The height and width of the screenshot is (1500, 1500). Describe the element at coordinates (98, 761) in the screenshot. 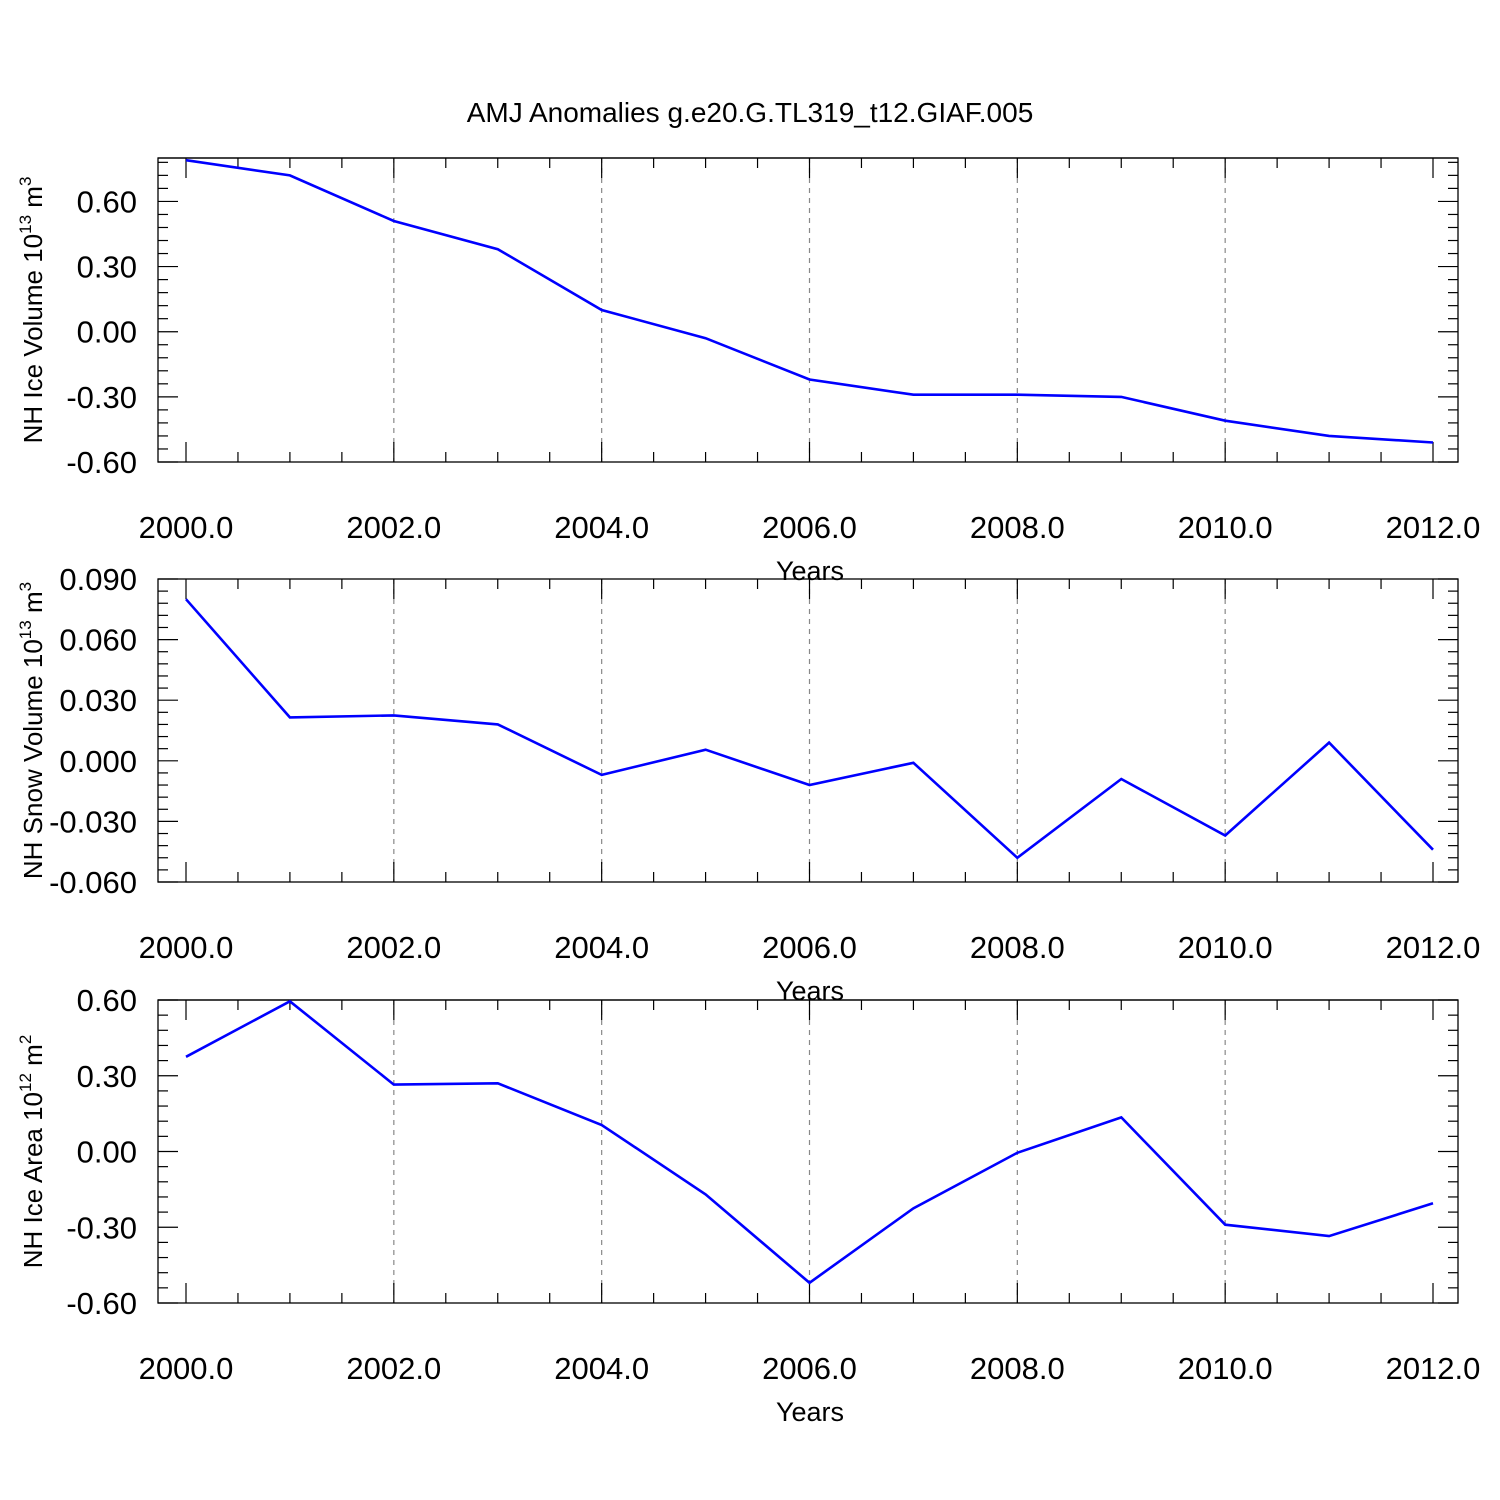

I see `y-tick-label: 0.000` at that location.